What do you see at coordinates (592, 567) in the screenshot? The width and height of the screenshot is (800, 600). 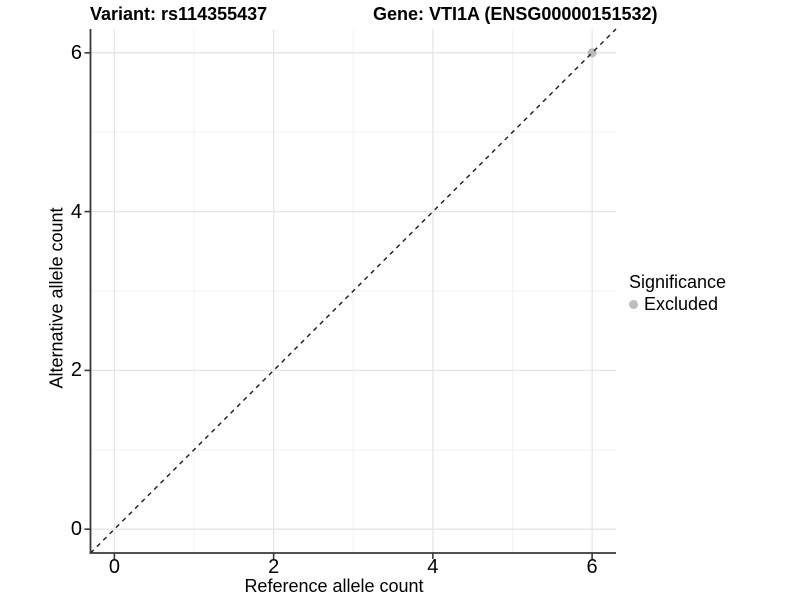 I see `x-tick-label: 6` at bounding box center [592, 567].